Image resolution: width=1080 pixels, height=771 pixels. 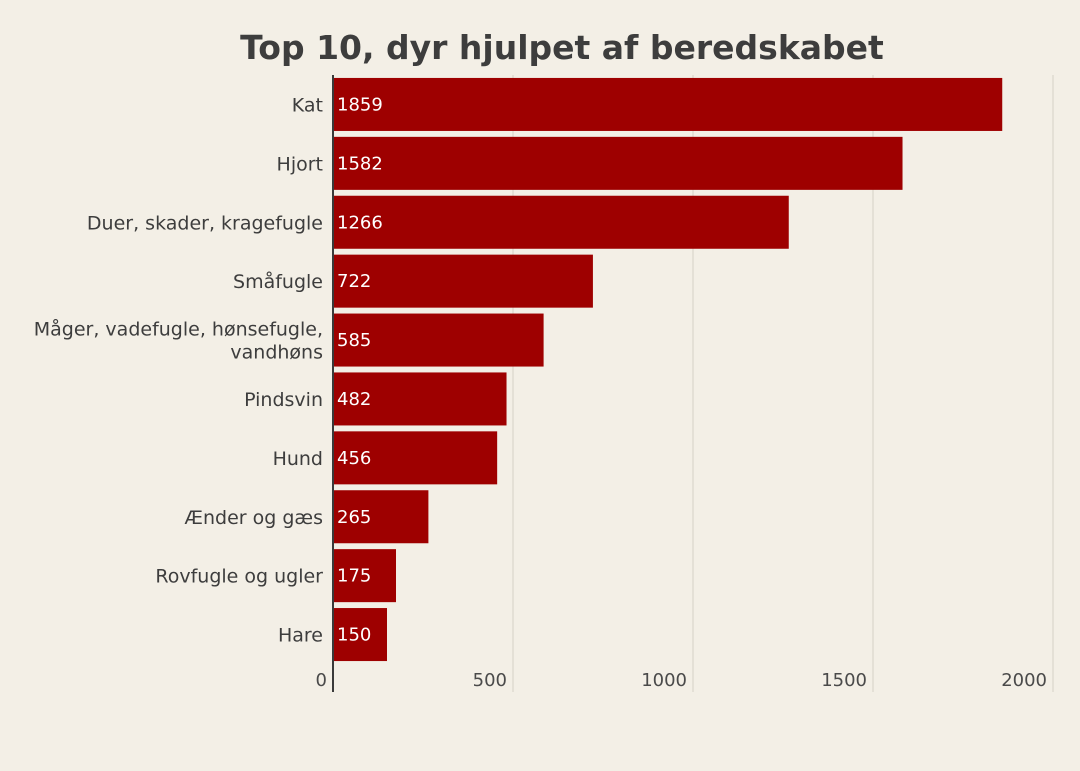 I want to click on category-label: Rovfugle og ugler, so click(x=239, y=577).